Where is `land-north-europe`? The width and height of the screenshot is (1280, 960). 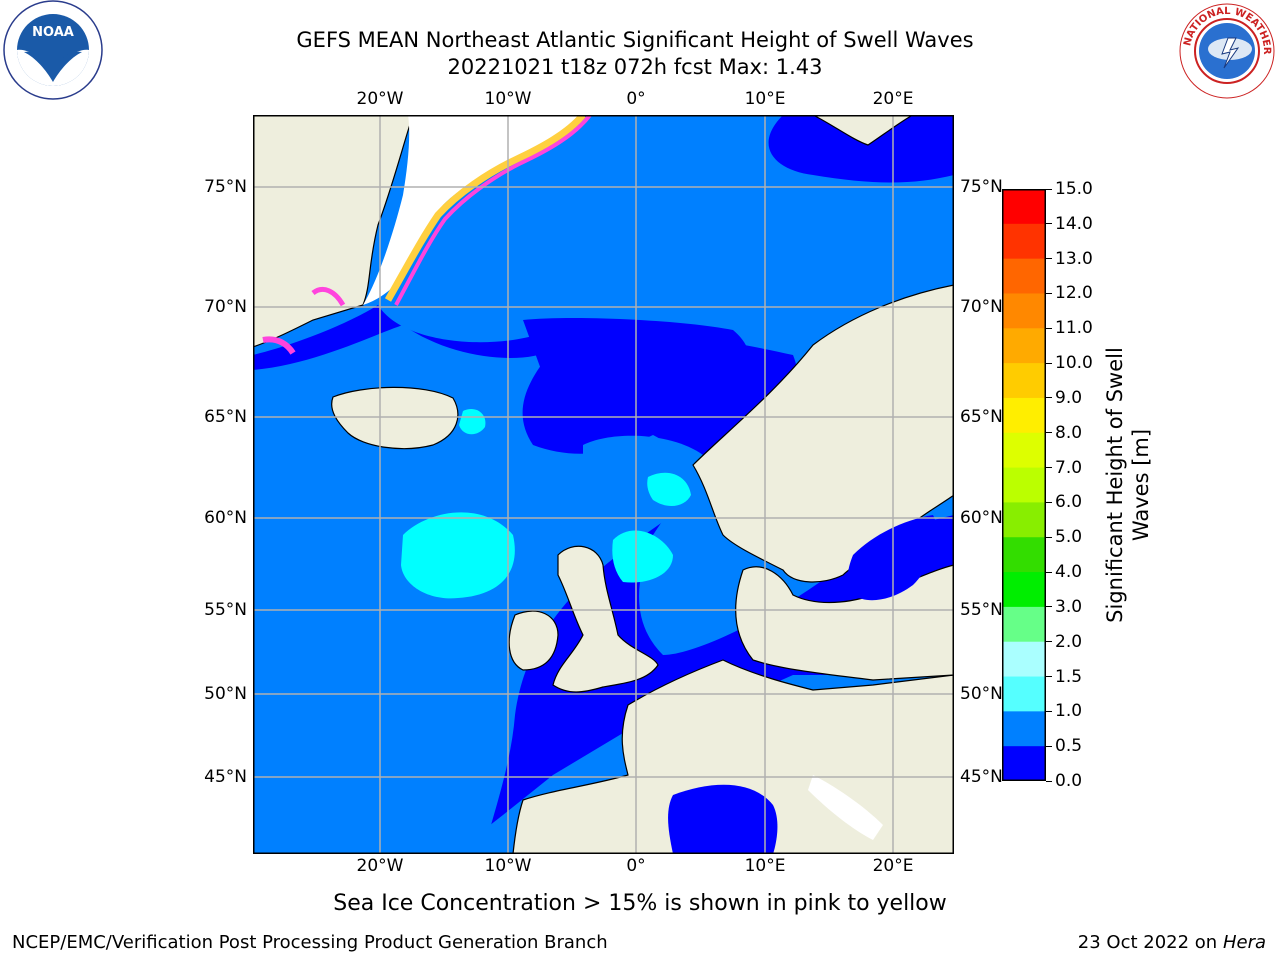 land-north-europe is located at coordinates (844, 622).